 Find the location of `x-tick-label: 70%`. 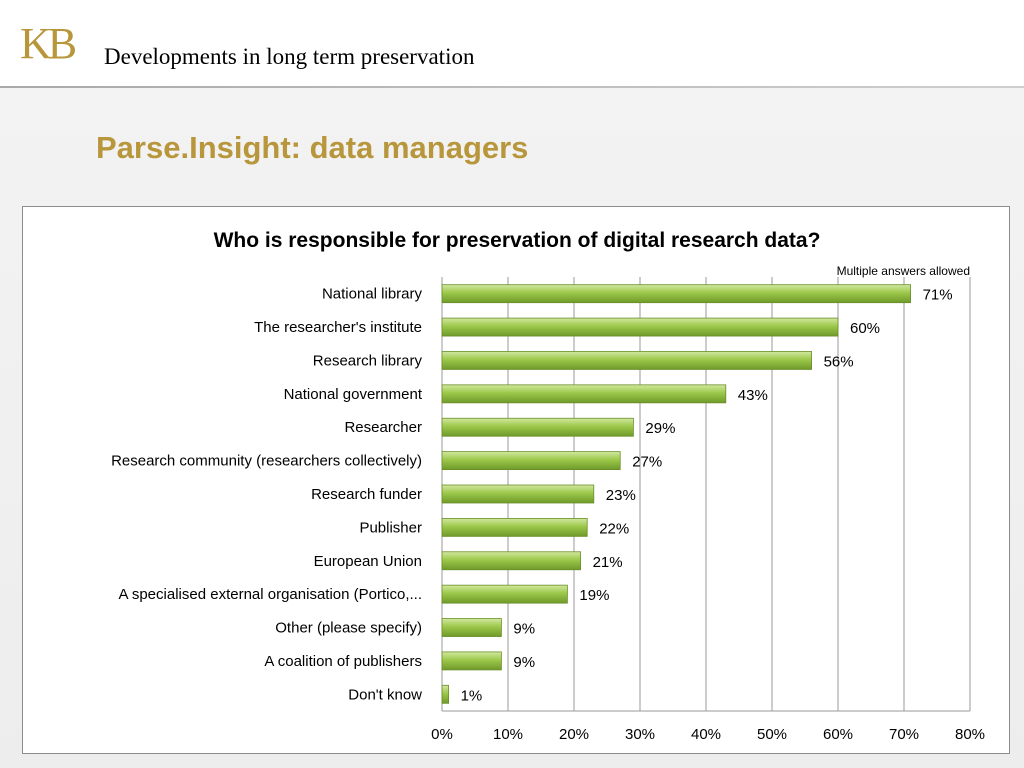

x-tick-label: 70% is located at coordinates (904, 734).